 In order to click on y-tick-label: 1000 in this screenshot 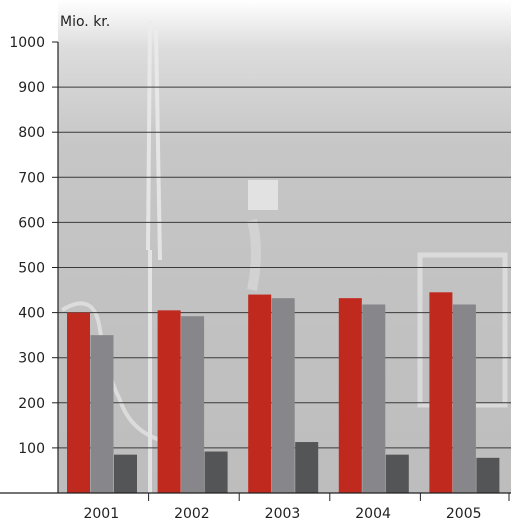, I will do `click(27, 43)`.